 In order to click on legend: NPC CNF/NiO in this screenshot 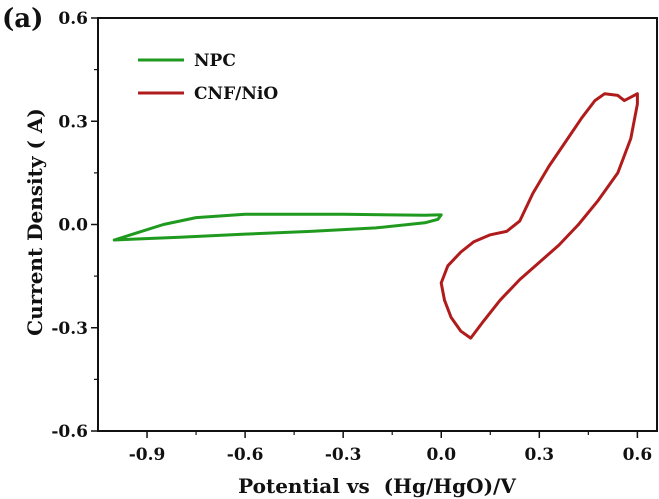, I will do `click(208, 77)`.